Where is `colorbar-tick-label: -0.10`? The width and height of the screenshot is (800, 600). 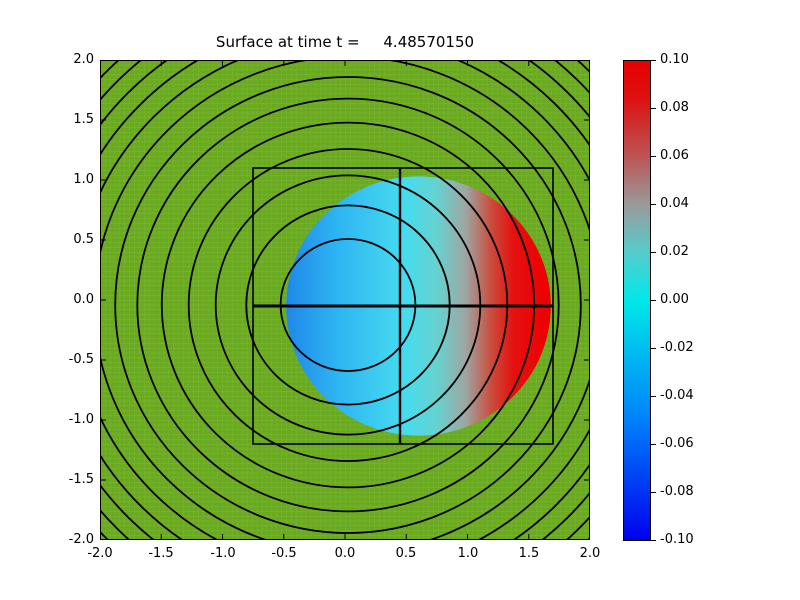 colorbar-tick-label: -0.10 is located at coordinates (677, 539).